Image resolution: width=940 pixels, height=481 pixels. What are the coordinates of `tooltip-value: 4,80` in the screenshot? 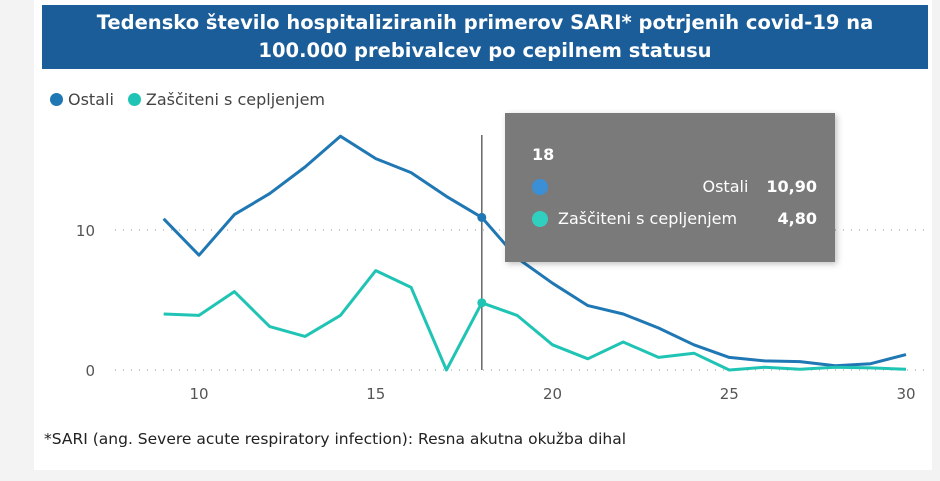 It's located at (797, 218).